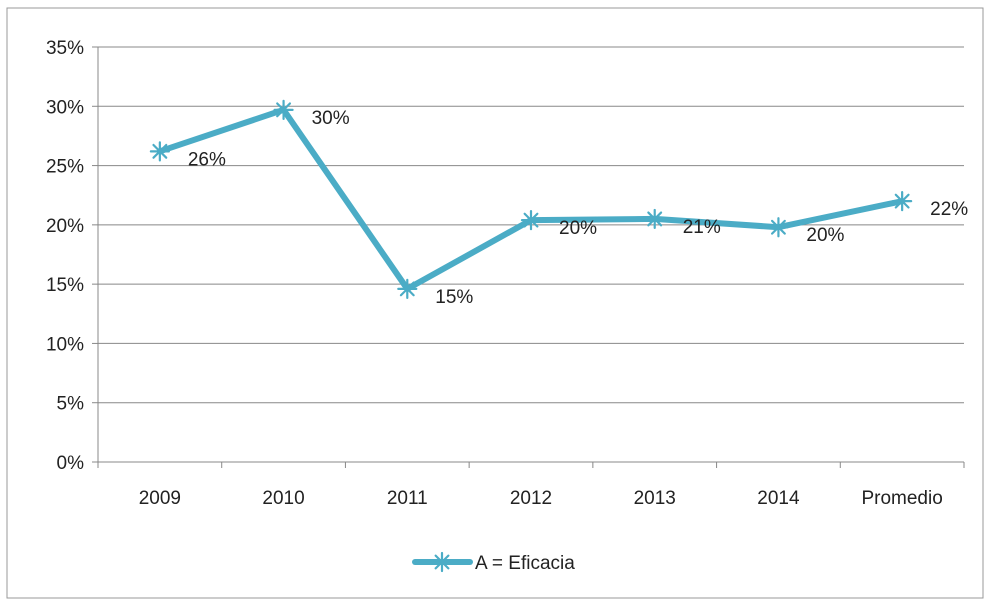 The image size is (988, 602). I want to click on legend-swatch-marker, so click(442, 562).